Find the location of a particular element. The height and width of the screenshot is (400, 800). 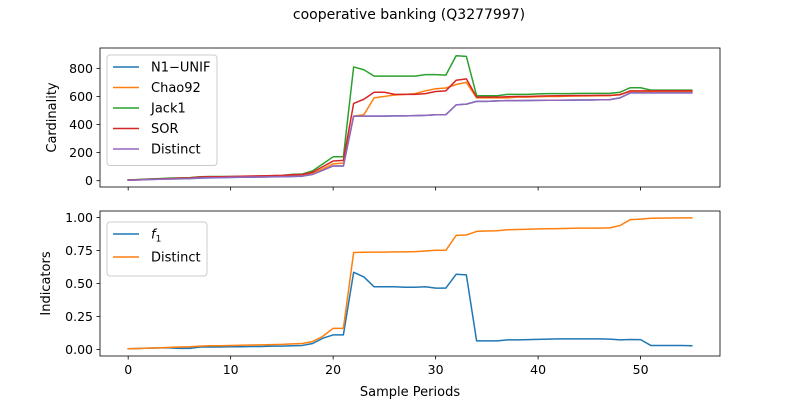

y-tick-label: 400 is located at coordinates (81, 124).